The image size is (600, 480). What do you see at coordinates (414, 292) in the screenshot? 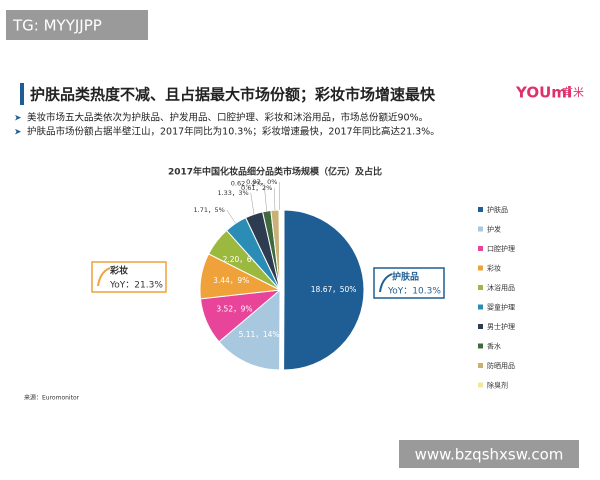
I see `callout-text: YoY：10.3%` at bounding box center [414, 292].